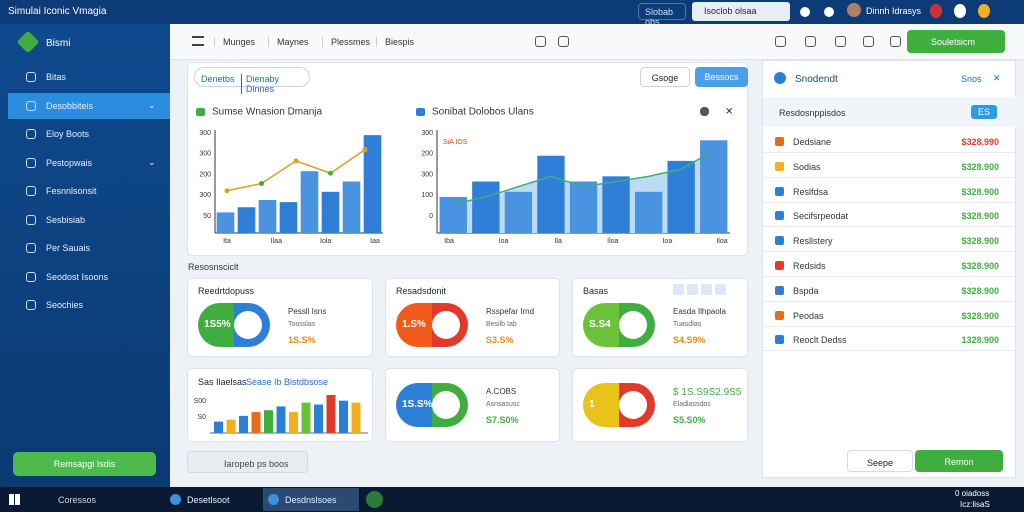 The height and width of the screenshot is (512, 1024). Describe the element at coordinates (198, 41) in the screenshot. I see `menu-icon` at that location.